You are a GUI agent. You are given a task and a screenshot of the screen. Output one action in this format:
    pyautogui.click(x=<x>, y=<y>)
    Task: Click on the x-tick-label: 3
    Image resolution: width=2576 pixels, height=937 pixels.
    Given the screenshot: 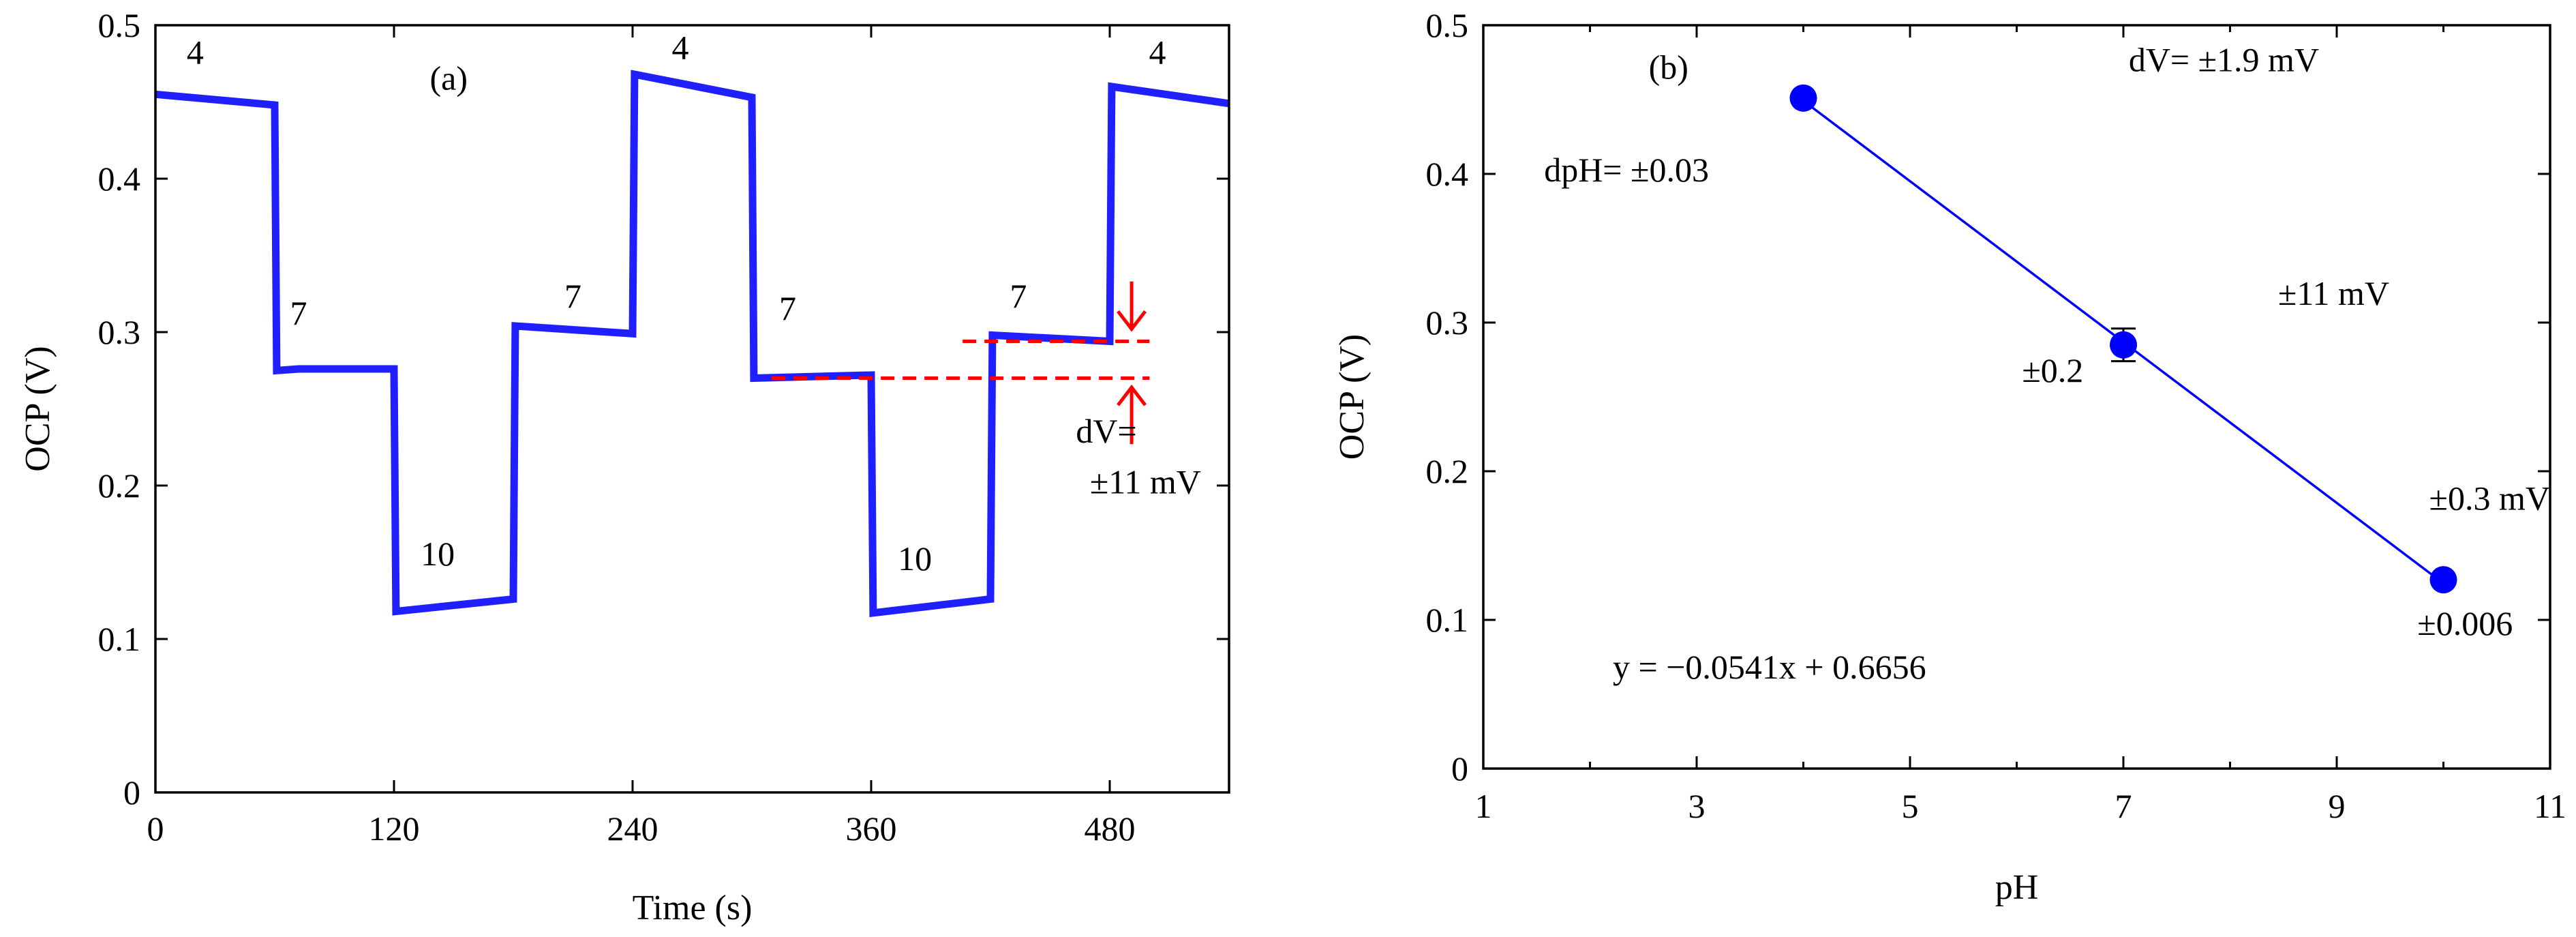 What is the action you would take?
    pyautogui.click(x=1697, y=806)
    